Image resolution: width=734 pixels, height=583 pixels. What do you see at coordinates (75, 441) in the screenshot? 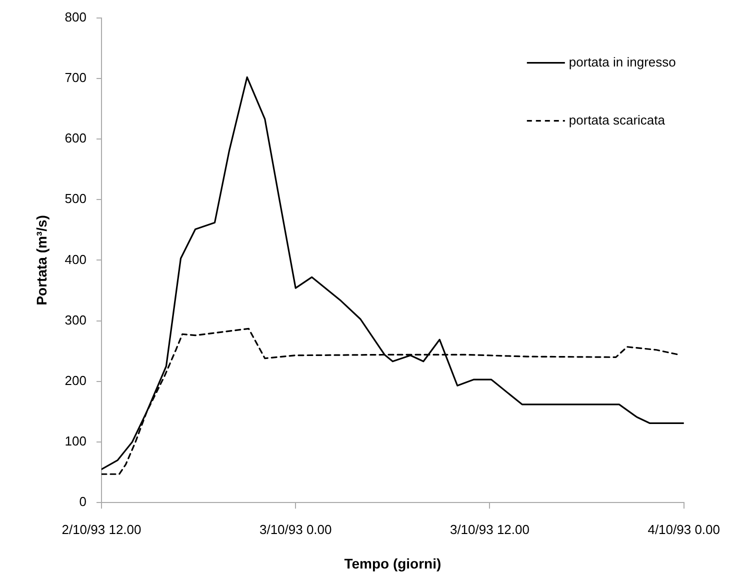
I see `y-tick-label: 100` at bounding box center [75, 441].